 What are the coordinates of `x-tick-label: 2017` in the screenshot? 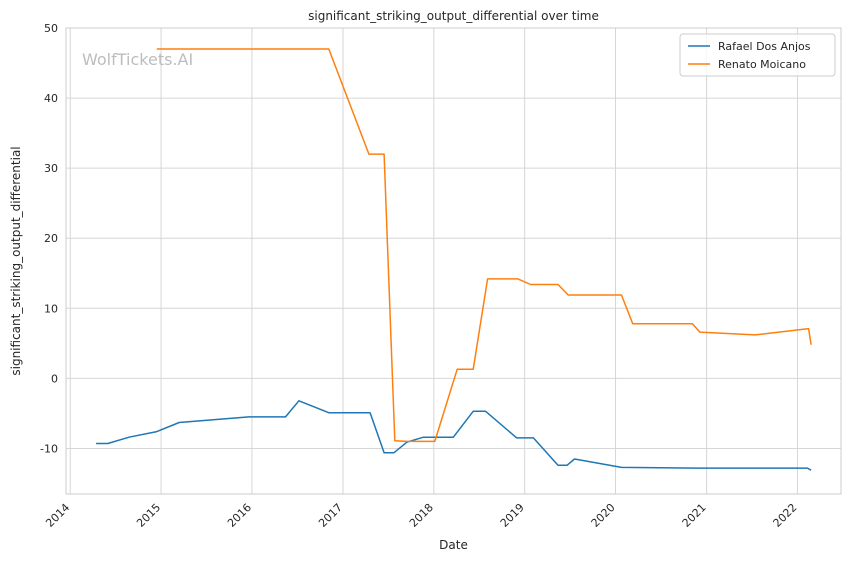 It's located at (330, 515).